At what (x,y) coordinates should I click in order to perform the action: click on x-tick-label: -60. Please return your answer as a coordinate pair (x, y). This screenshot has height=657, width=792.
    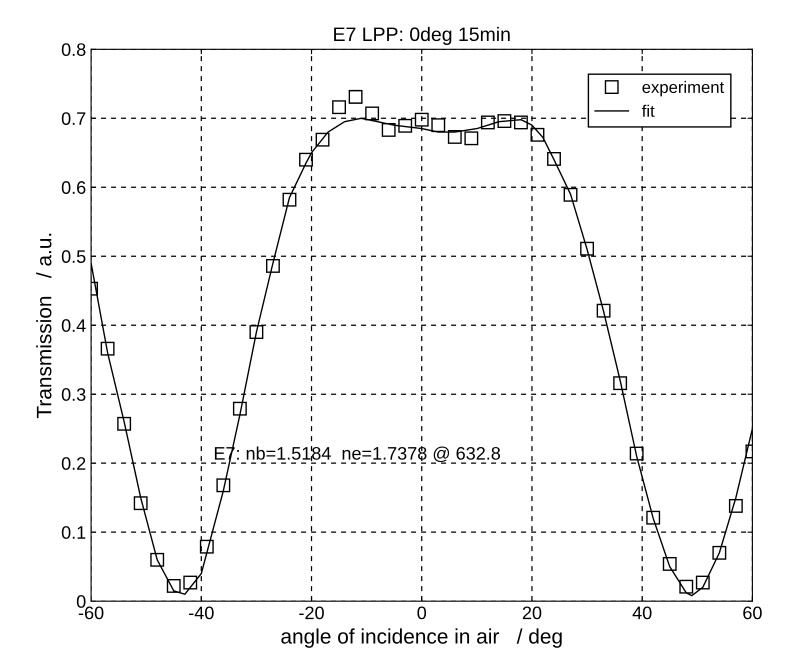
    Looking at the image, I should click on (91, 613).